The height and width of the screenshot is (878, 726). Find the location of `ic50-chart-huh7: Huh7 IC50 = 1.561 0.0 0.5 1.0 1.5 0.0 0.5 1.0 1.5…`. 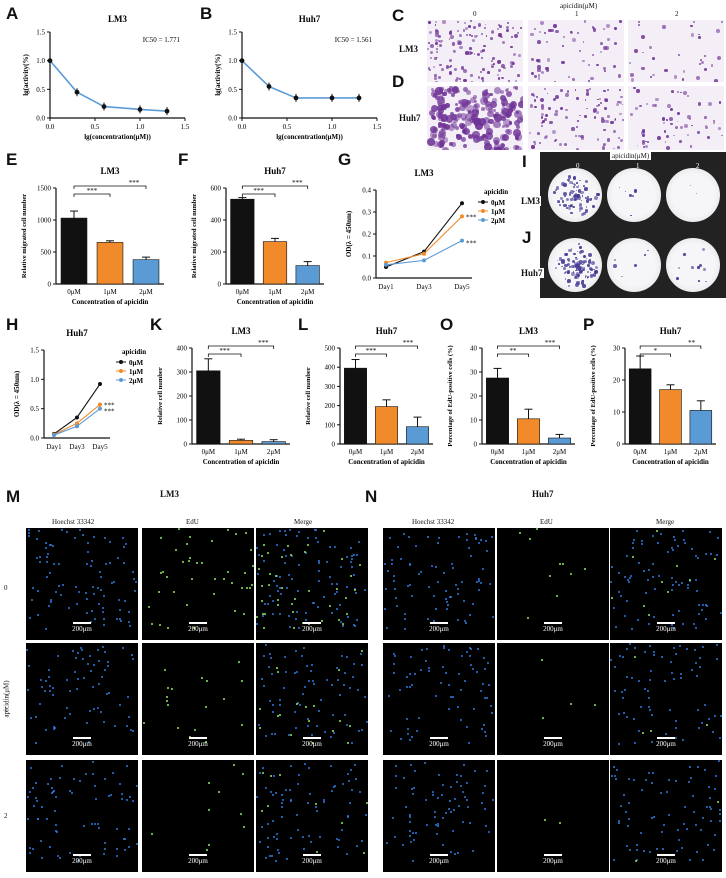

ic50-chart-huh7: Huh7 IC50 = 1.561 0.0 0.5 1.0 1.5 0.0 0.5 1.0 1.5… is located at coordinates (298, 77).